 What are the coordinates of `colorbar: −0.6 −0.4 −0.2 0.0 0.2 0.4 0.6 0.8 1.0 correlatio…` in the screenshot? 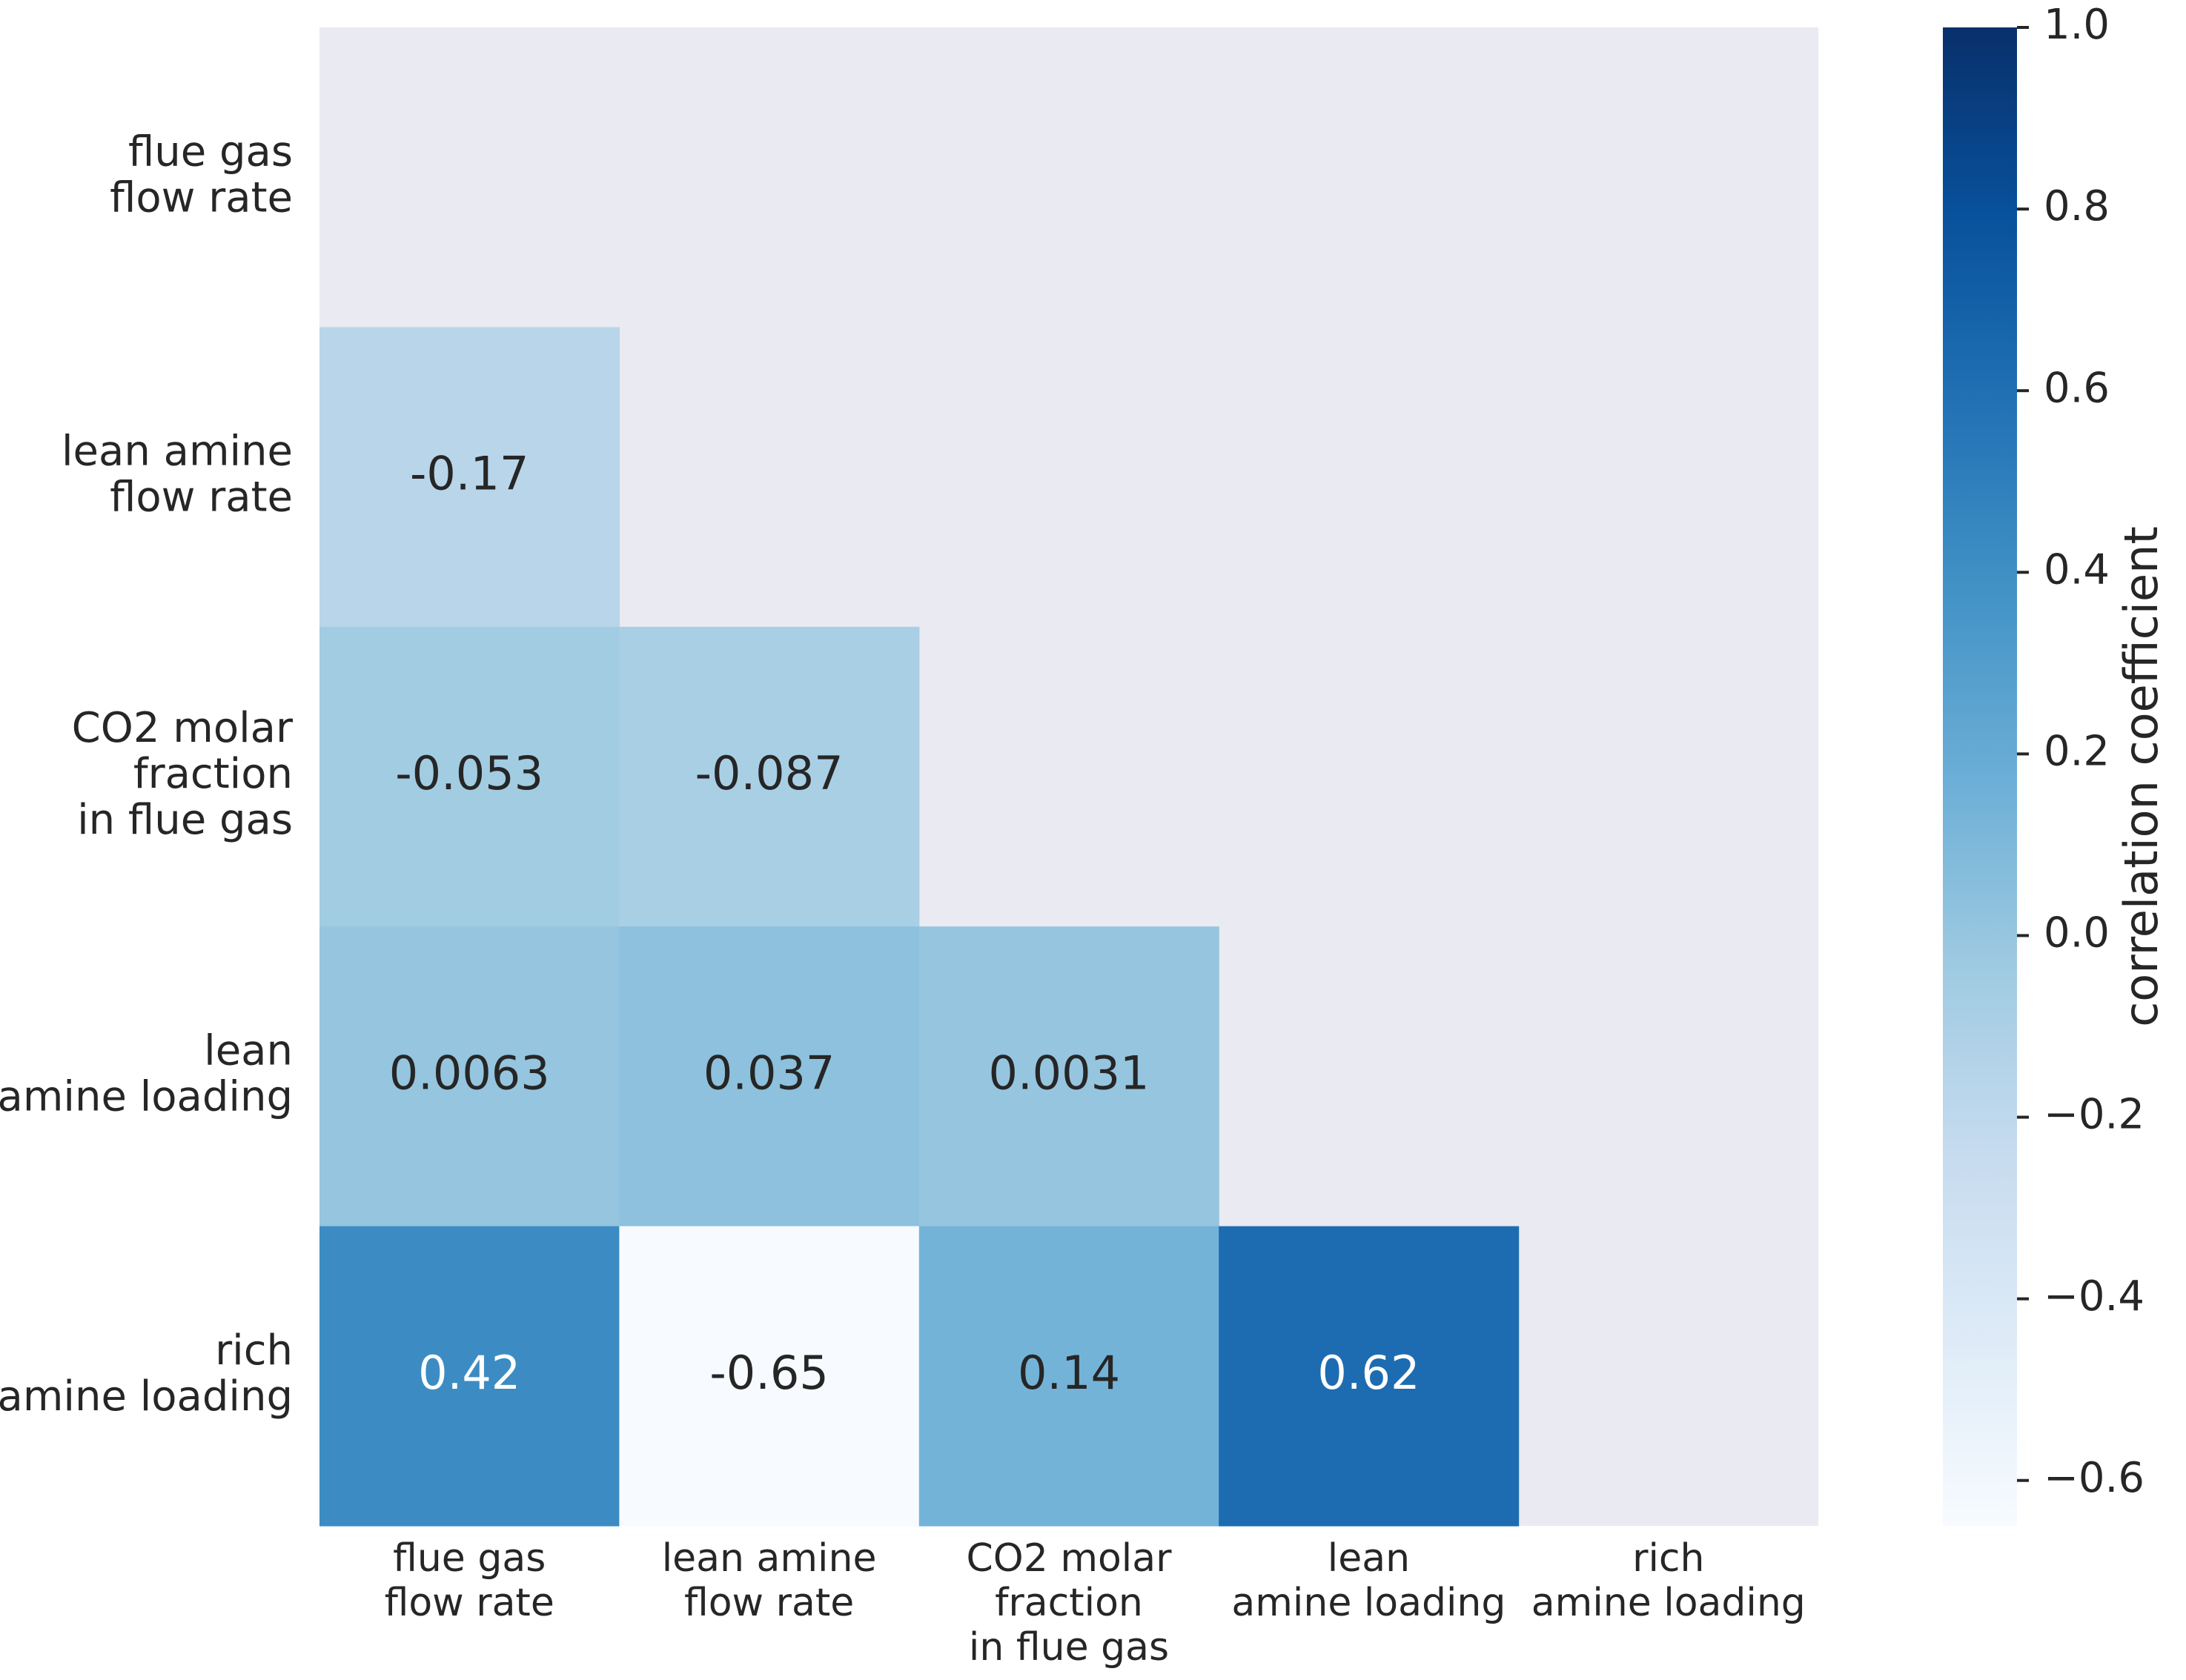 It's located at (2055, 764).